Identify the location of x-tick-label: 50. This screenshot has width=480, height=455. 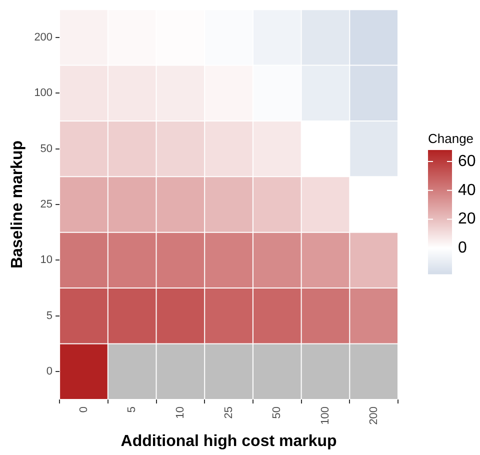
(277, 412).